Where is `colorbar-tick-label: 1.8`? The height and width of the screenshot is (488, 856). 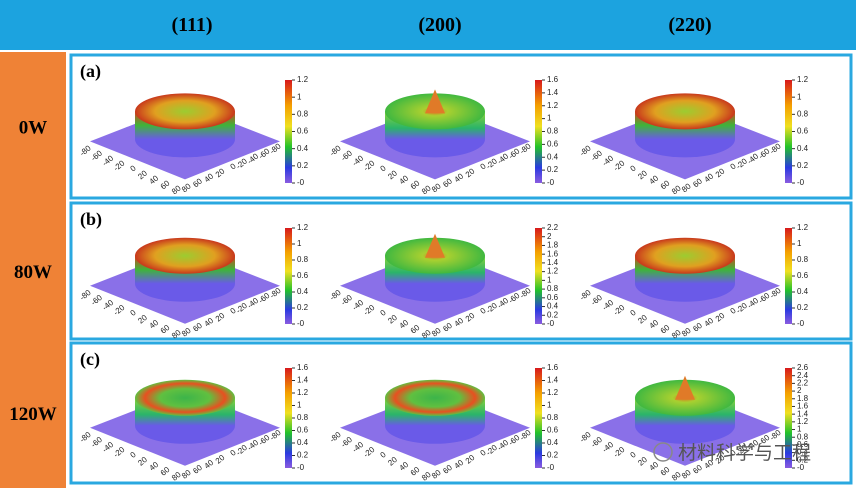 colorbar-tick-label: 1.8 is located at coordinates (803, 398).